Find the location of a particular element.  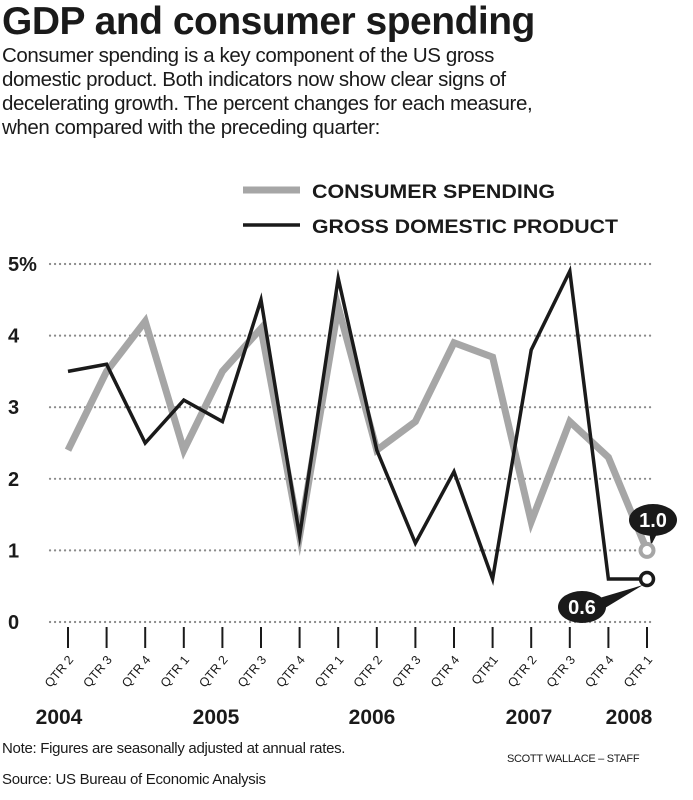

chart-title: GDP and consumer spending is located at coordinates (268, 21).